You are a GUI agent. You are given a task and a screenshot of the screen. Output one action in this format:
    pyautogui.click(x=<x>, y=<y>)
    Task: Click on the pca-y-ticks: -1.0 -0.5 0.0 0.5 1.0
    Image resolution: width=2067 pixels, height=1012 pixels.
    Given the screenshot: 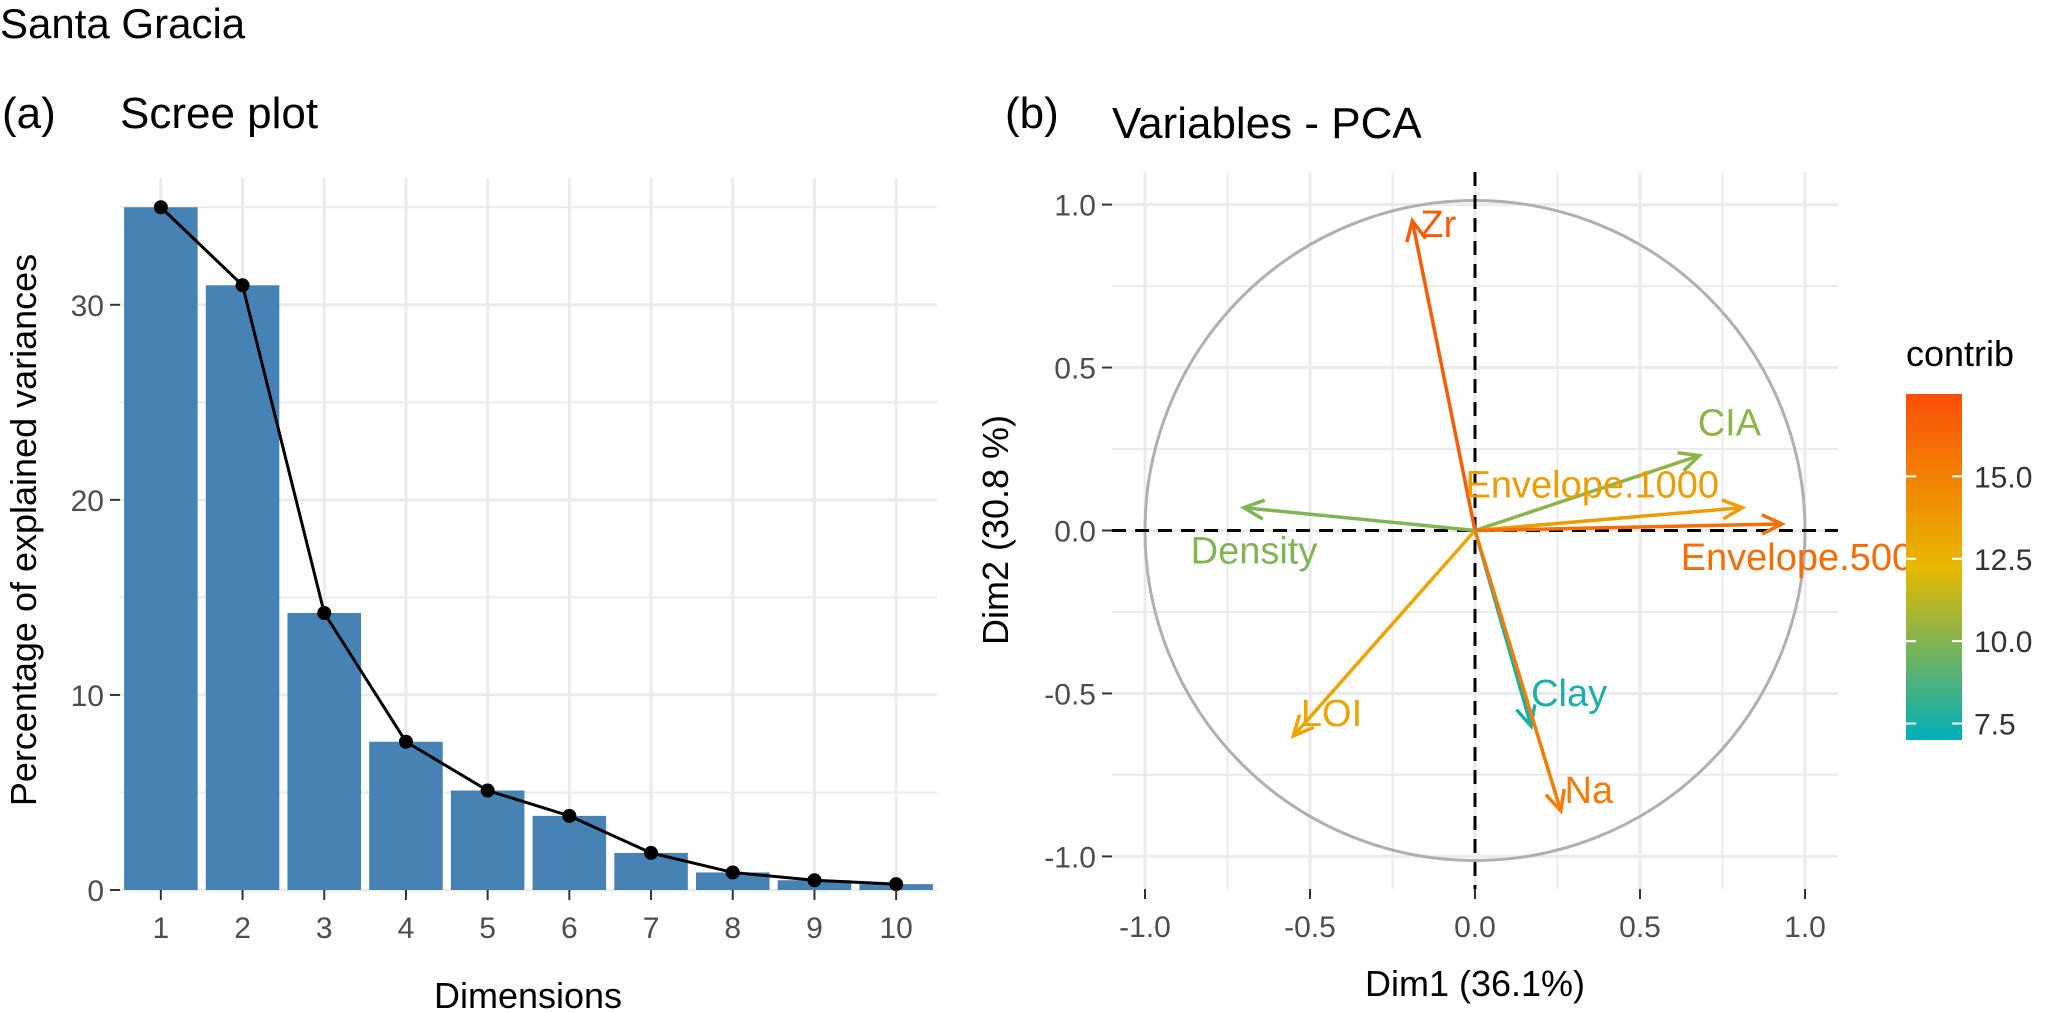 What is the action you would take?
    pyautogui.click(x=1078, y=532)
    